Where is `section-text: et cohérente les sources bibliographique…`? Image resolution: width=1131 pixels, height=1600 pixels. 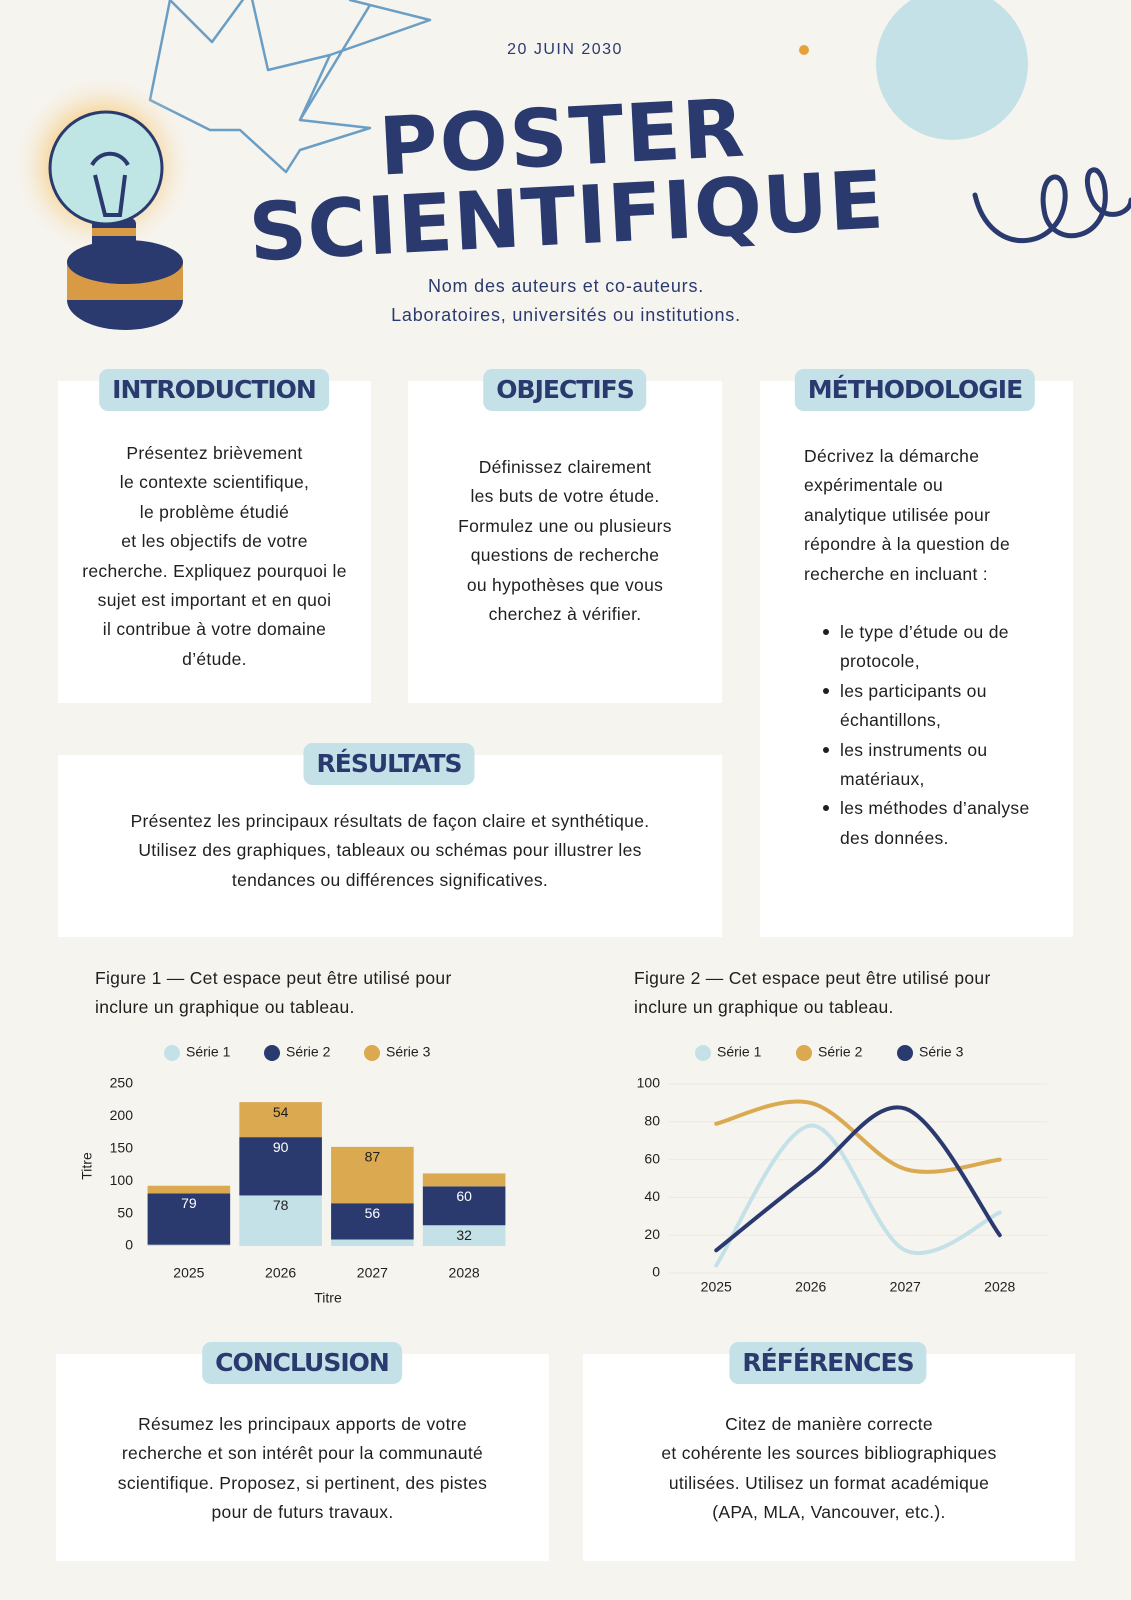
section-text: et cohérente les sources bibliographique… is located at coordinates (829, 1453).